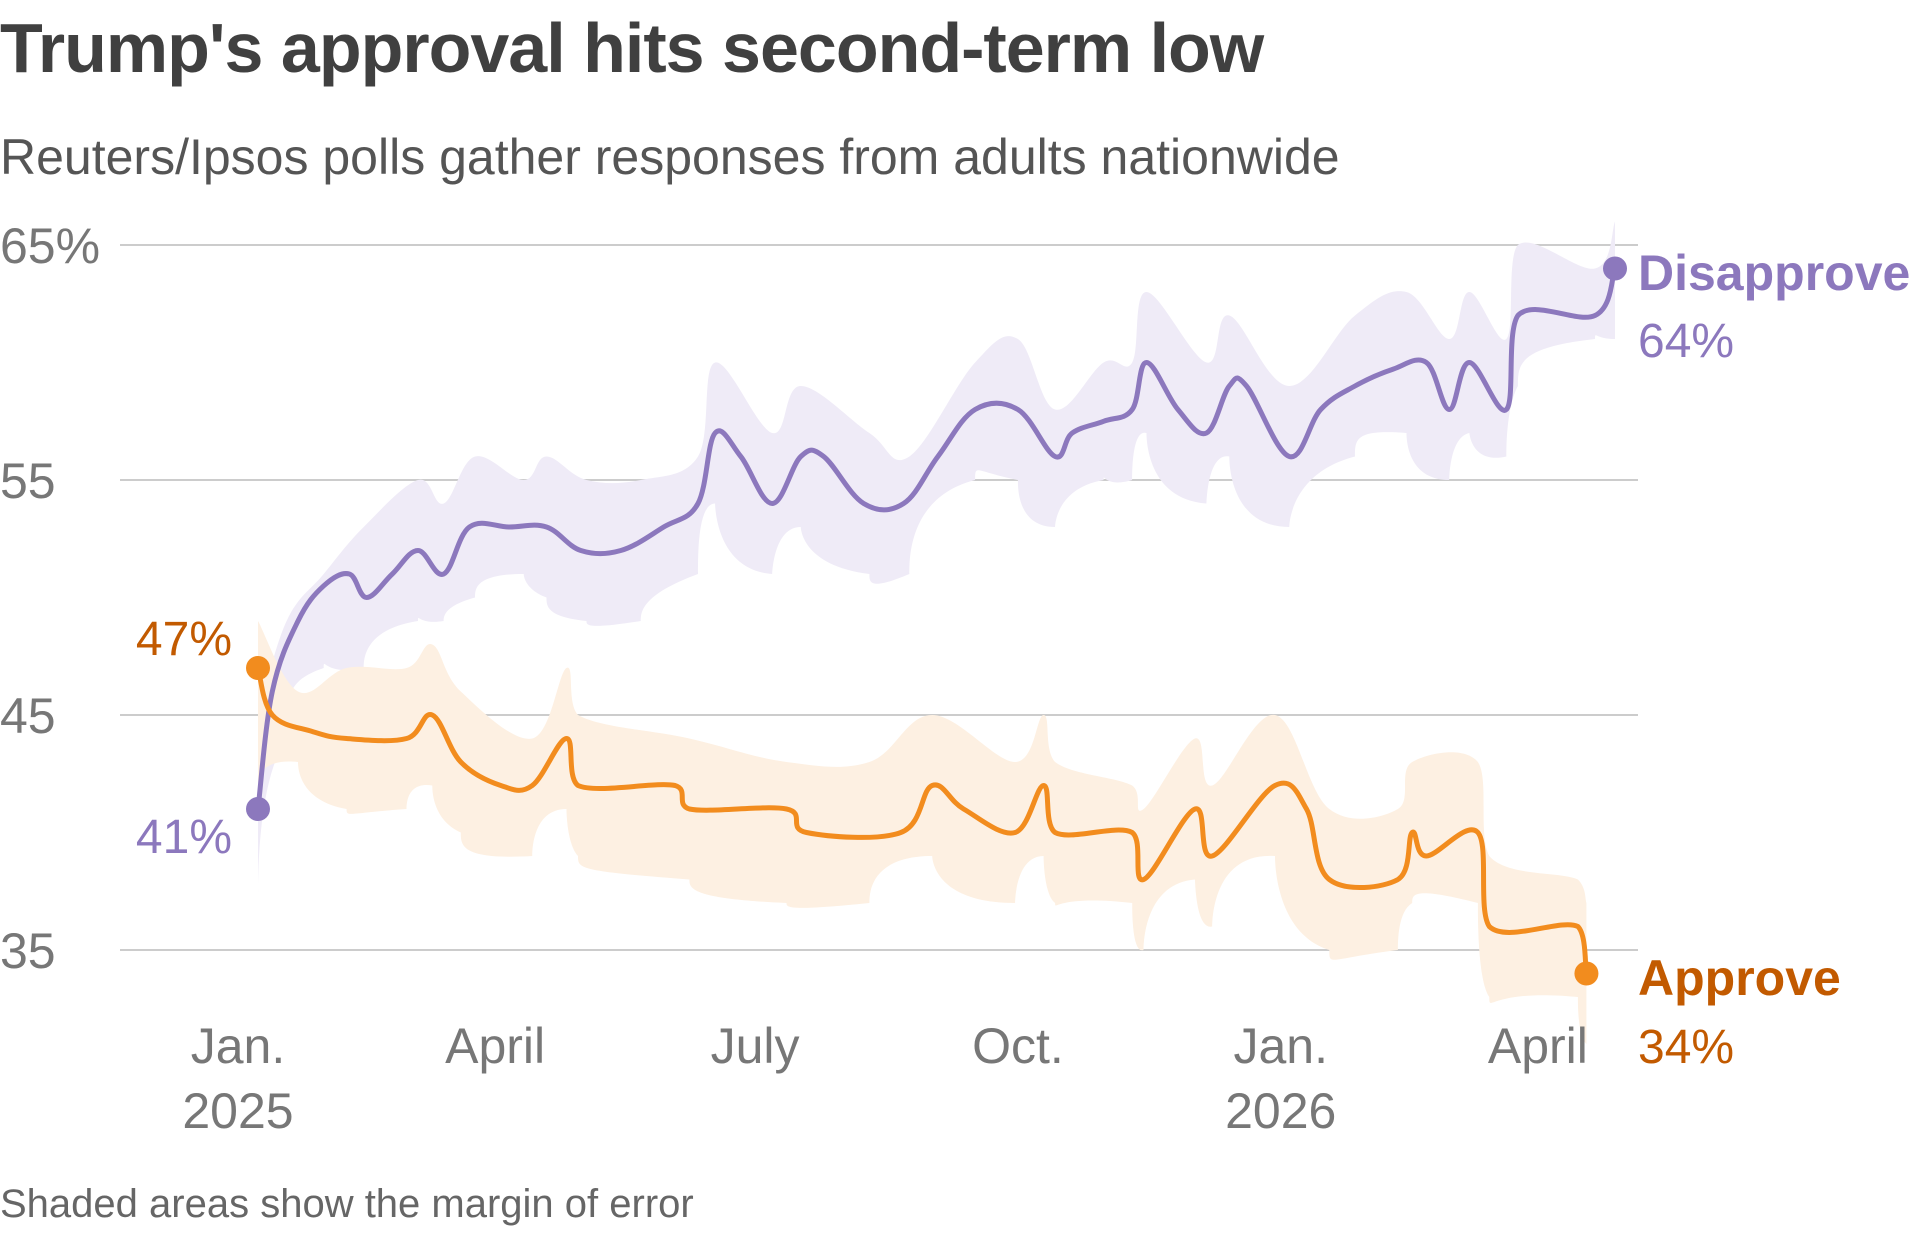 The width and height of the screenshot is (1920, 1239). Describe the element at coordinates (1615, 268) in the screenshot. I see `disapprove-end-point` at that location.